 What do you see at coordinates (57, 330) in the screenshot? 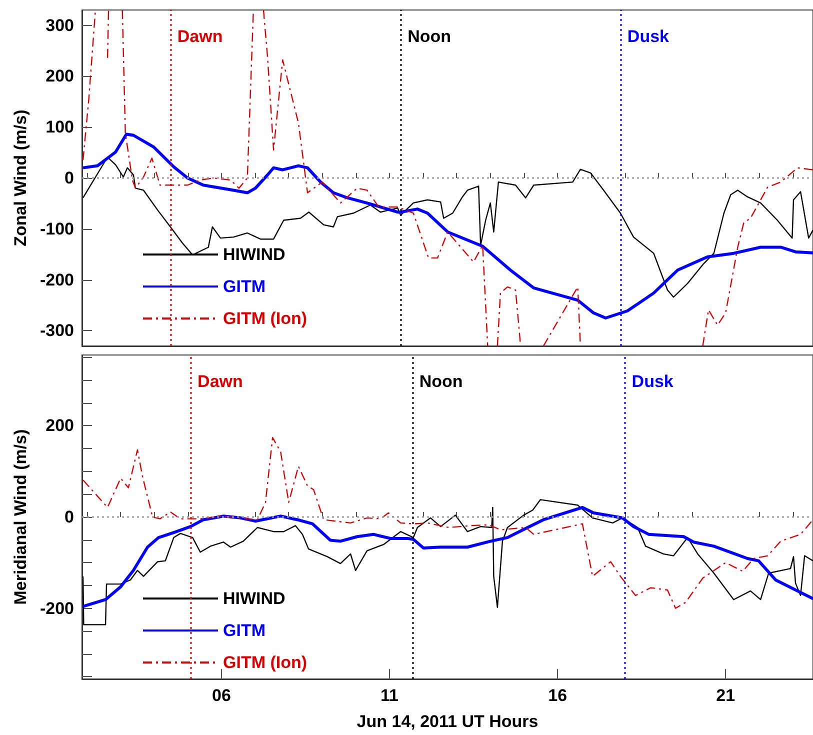
I see `y-tick-label: -300` at bounding box center [57, 330].